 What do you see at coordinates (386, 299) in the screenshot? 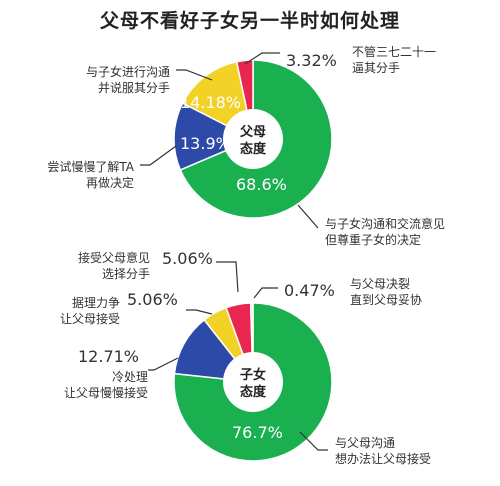
I see `slice-description: 直到父母妥协` at bounding box center [386, 299].